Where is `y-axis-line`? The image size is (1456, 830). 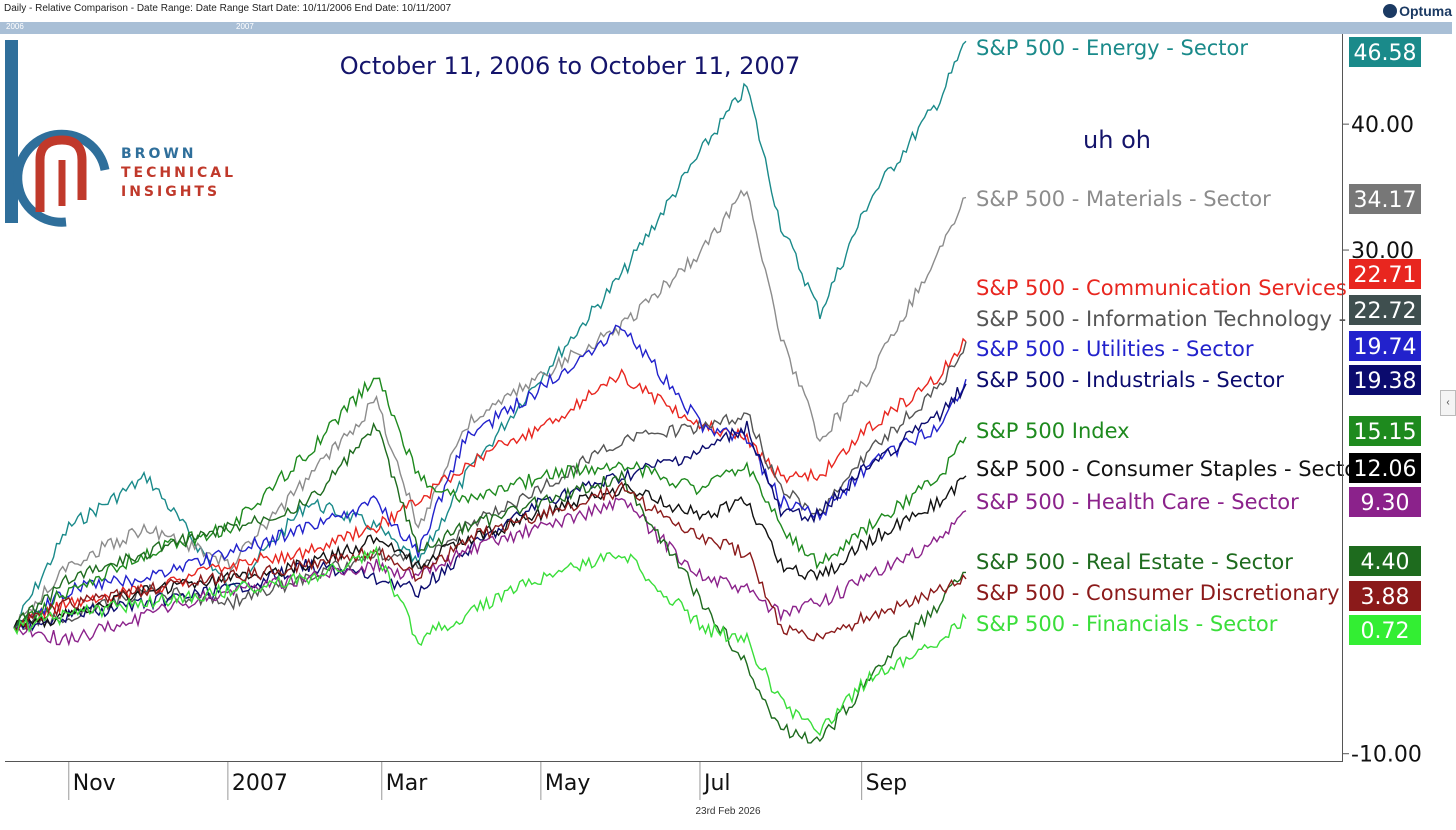 y-axis-line is located at coordinates (1342, 397).